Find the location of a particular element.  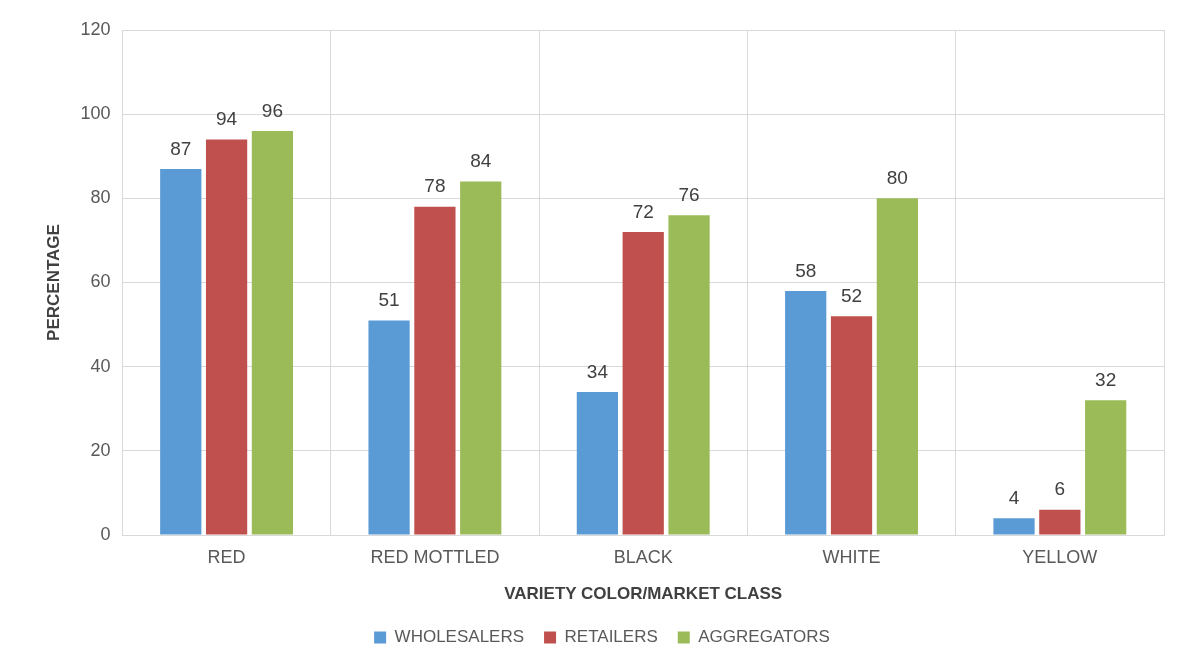

y-axis-title: PERCENTAGE is located at coordinates (53, 282).